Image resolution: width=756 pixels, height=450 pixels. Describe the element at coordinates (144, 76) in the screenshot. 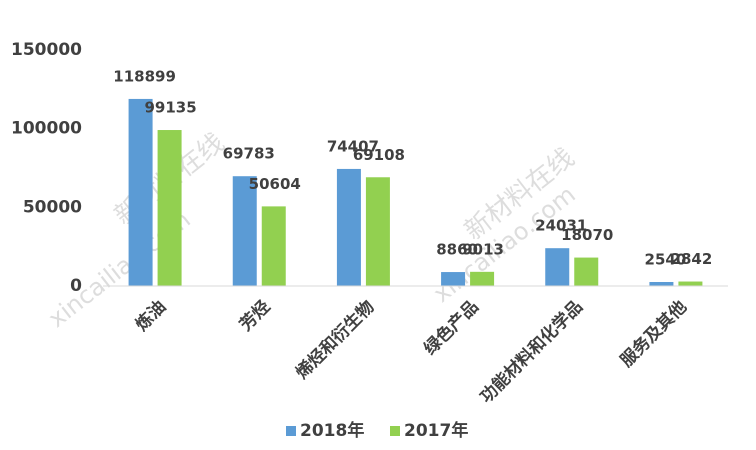

I see `value-label: 118899` at that location.